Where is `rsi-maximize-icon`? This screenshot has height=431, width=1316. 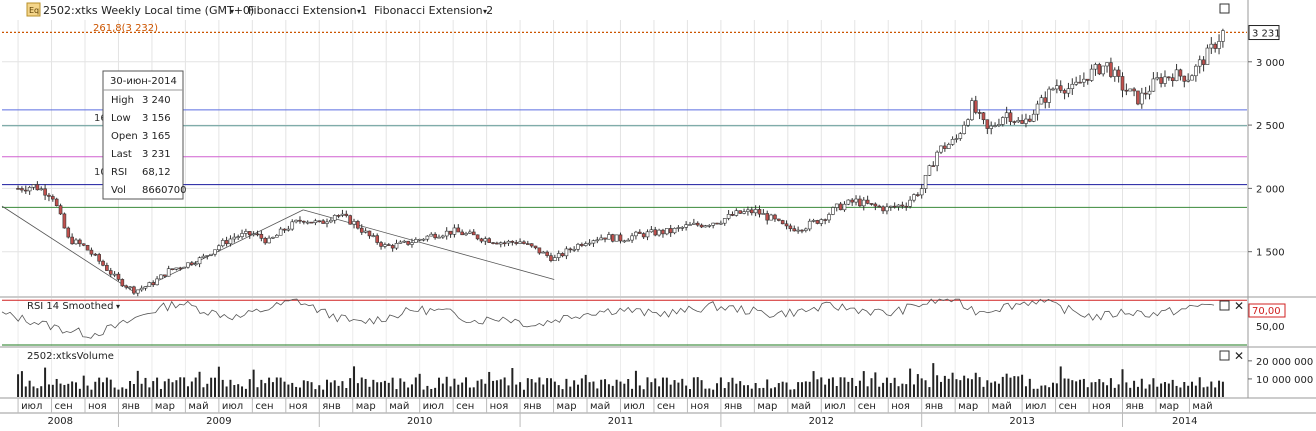
rsi-maximize-icon is located at coordinates (1224, 305).